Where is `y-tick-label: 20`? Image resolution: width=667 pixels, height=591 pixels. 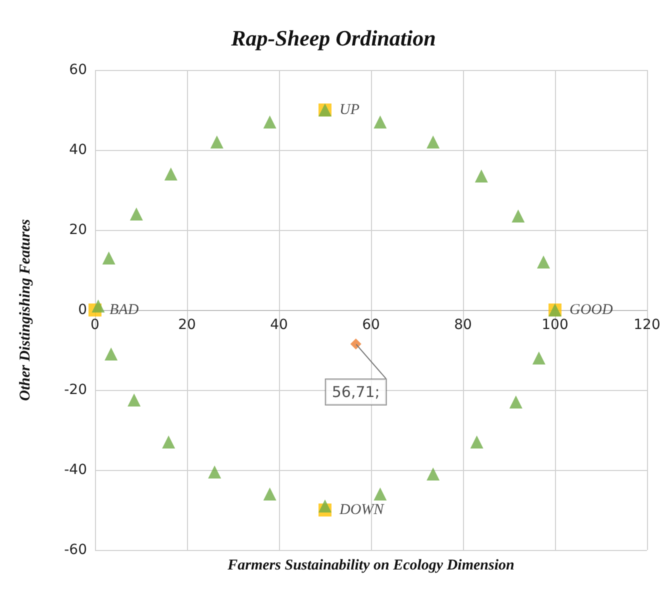
y-tick-label: 20 is located at coordinates (78, 230).